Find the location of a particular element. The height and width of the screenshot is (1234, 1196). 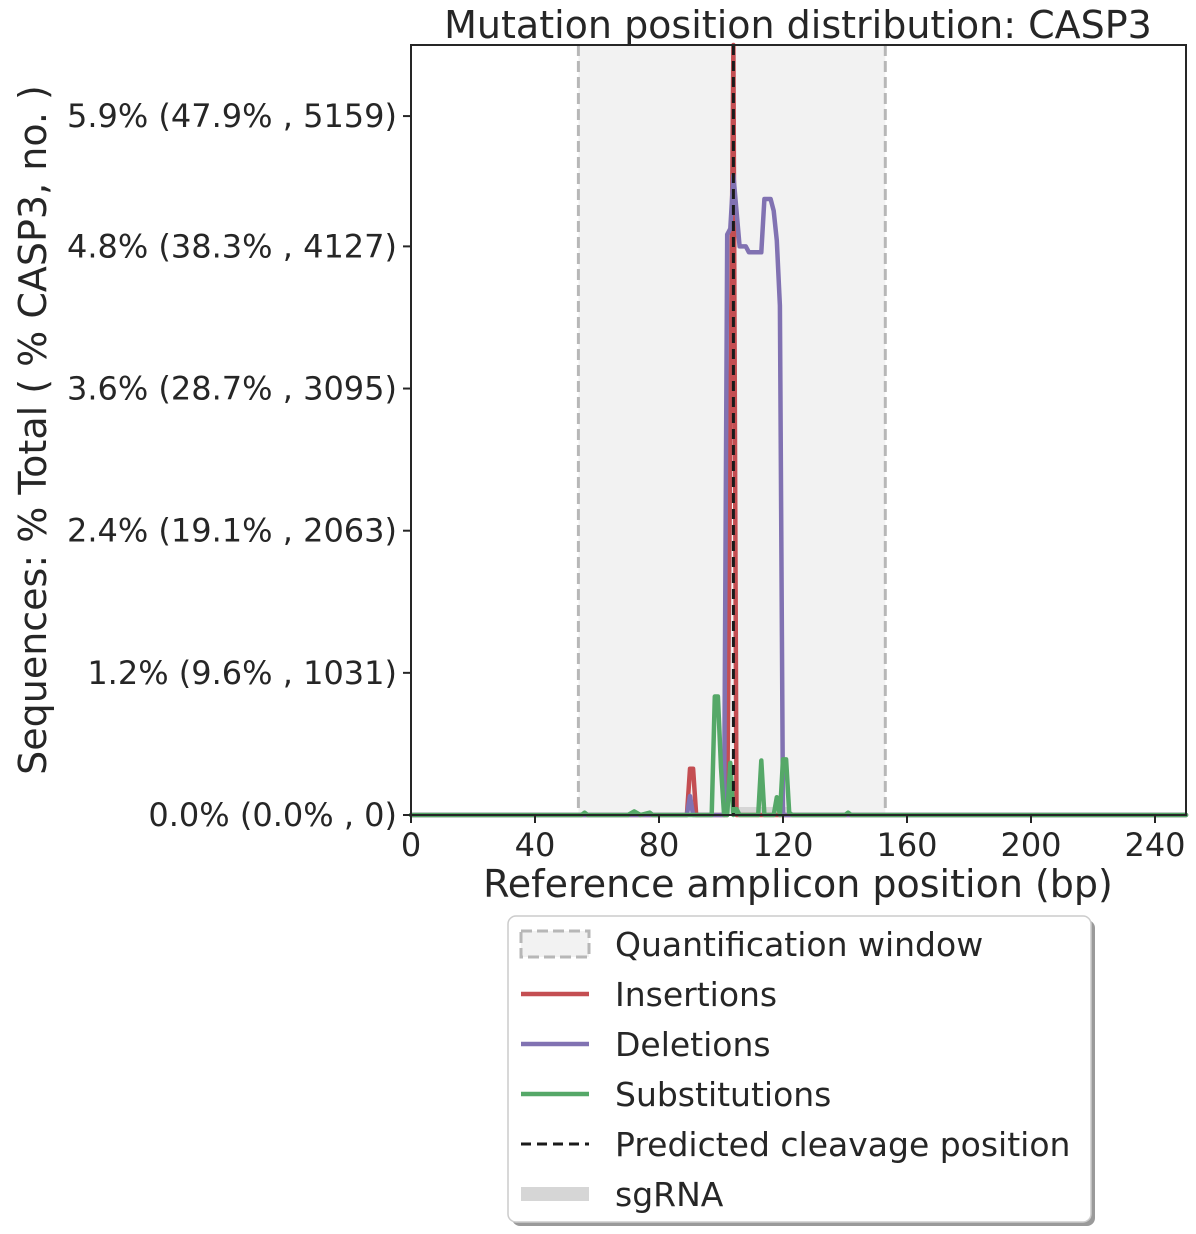

y-tick-label: 1.2% (9.6% , 1031) is located at coordinates (242, 673).